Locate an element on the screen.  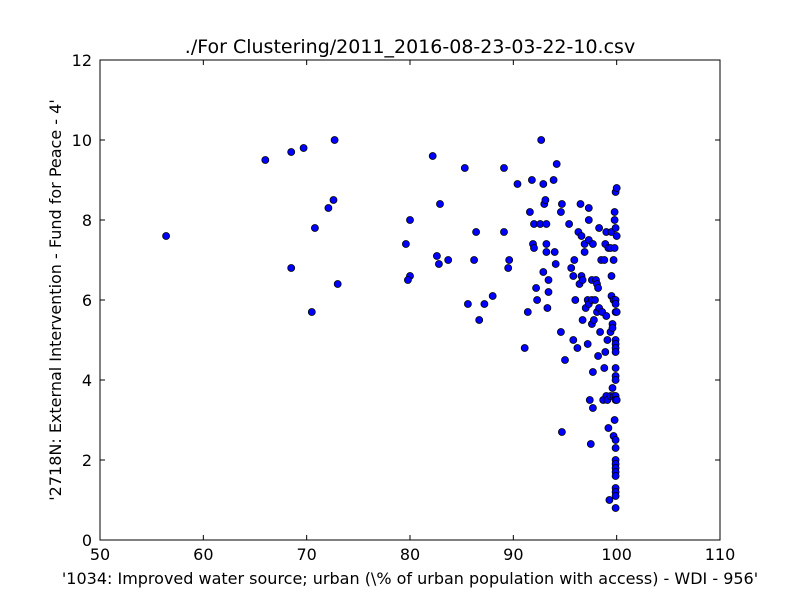
x-tick-label: 100 is located at coordinates (616, 554).